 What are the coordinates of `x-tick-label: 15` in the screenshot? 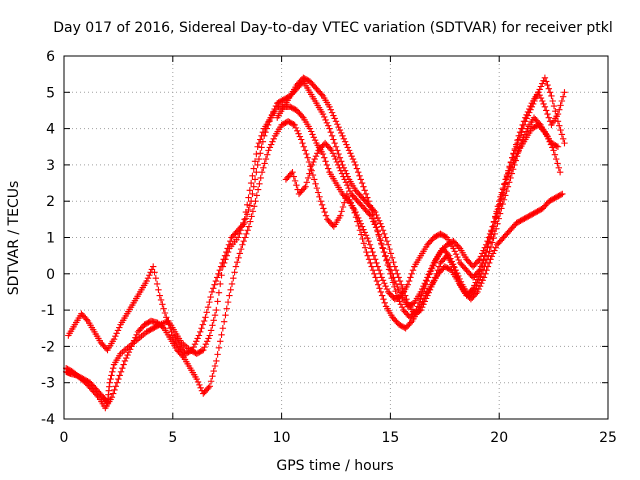 It's located at (390, 438).